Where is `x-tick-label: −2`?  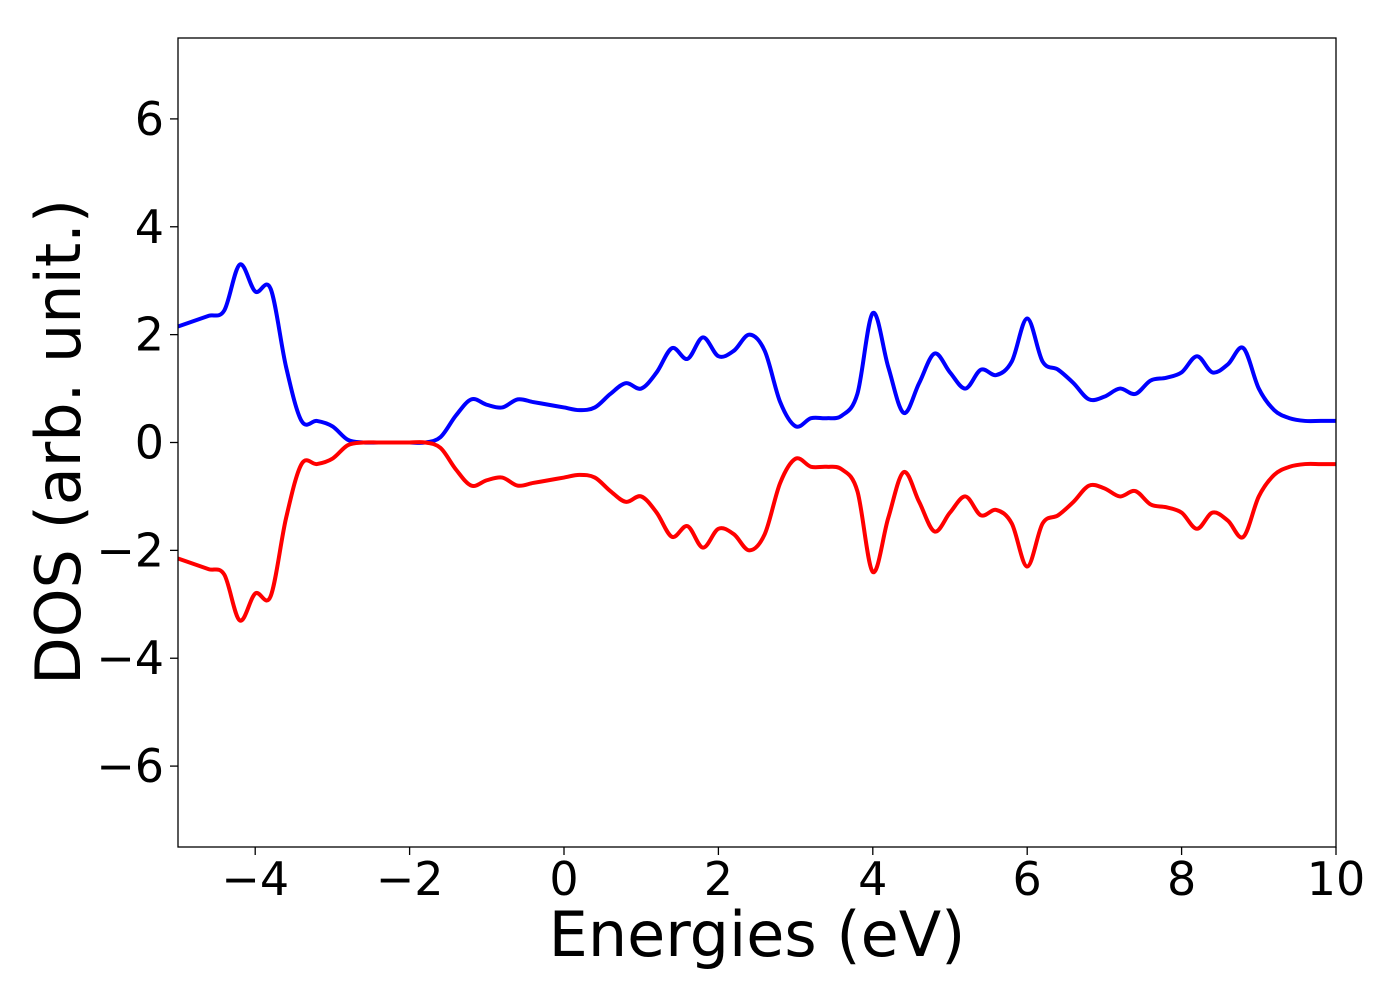 x-tick-label: −2 is located at coordinates (410, 879).